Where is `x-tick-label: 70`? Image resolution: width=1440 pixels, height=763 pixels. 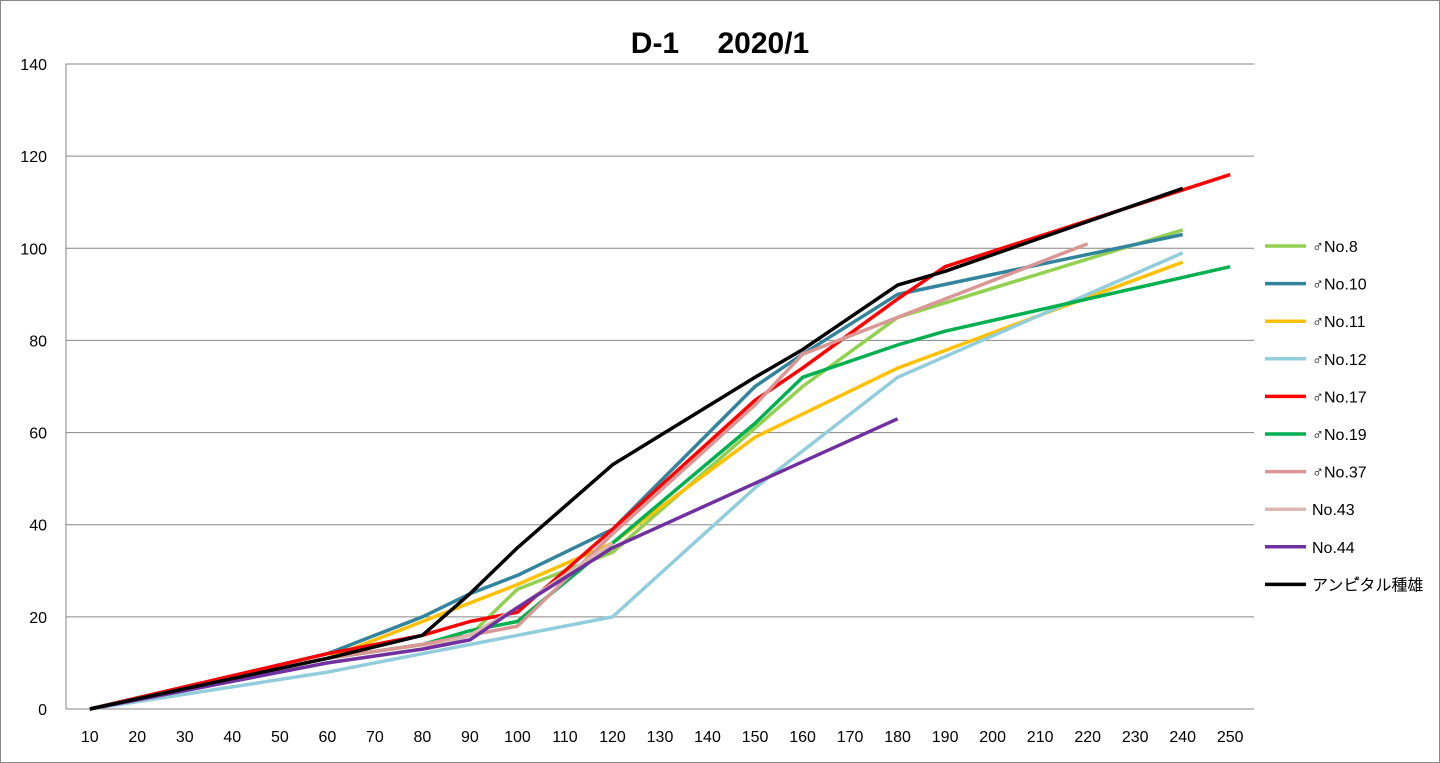
x-tick-label: 70 is located at coordinates (375, 737).